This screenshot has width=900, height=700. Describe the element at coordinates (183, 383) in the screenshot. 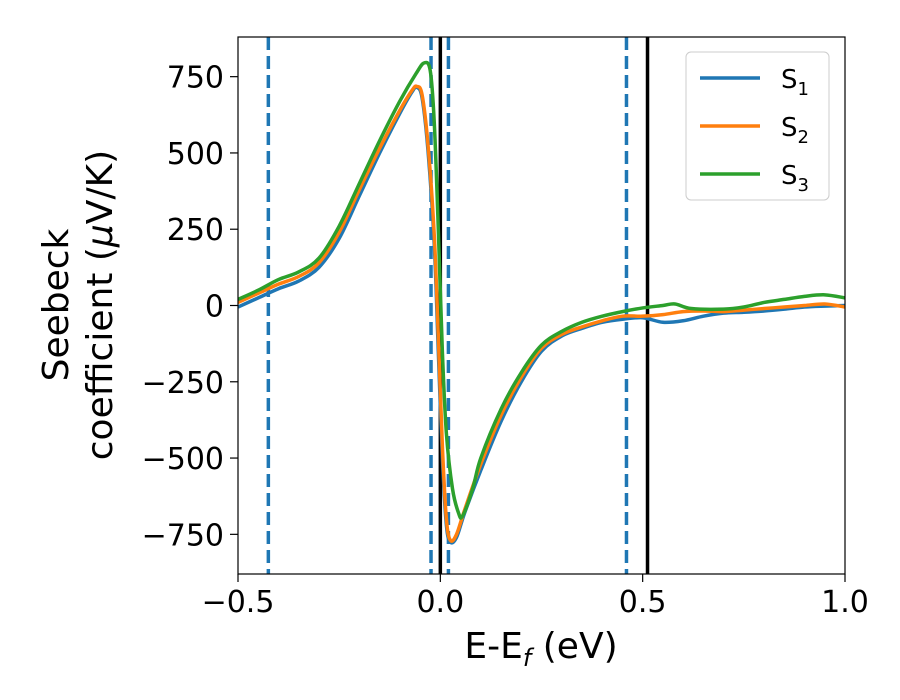

I see `y-tick-label: −250` at that location.